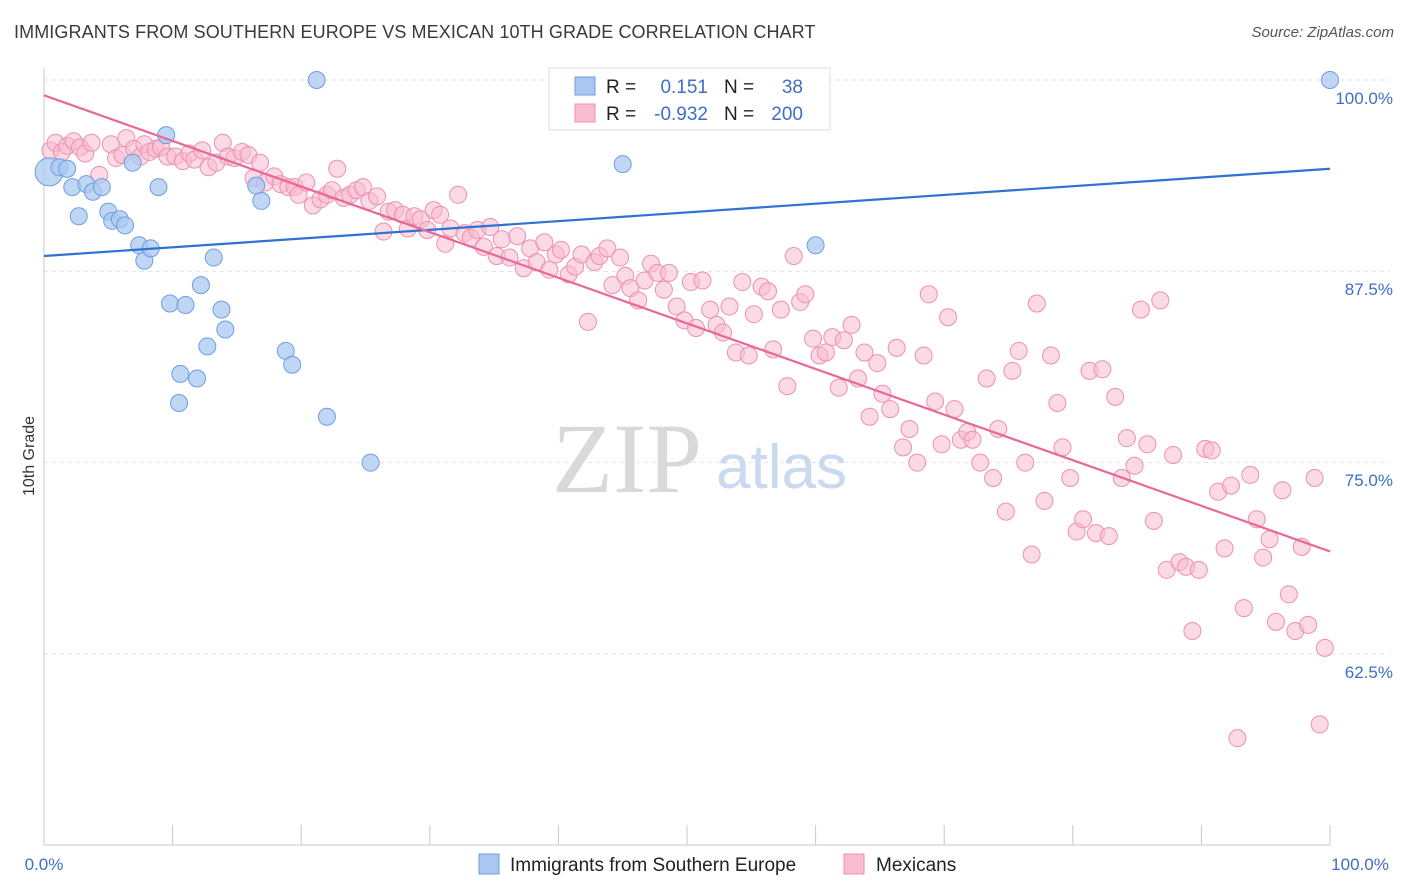 Image resolution: width=1406 pixels, height=892 pixels. Describe the element at coordinates (1322, 32) in the screenshot. I see `source-label: Source: ZipAtlas.com` at that location.